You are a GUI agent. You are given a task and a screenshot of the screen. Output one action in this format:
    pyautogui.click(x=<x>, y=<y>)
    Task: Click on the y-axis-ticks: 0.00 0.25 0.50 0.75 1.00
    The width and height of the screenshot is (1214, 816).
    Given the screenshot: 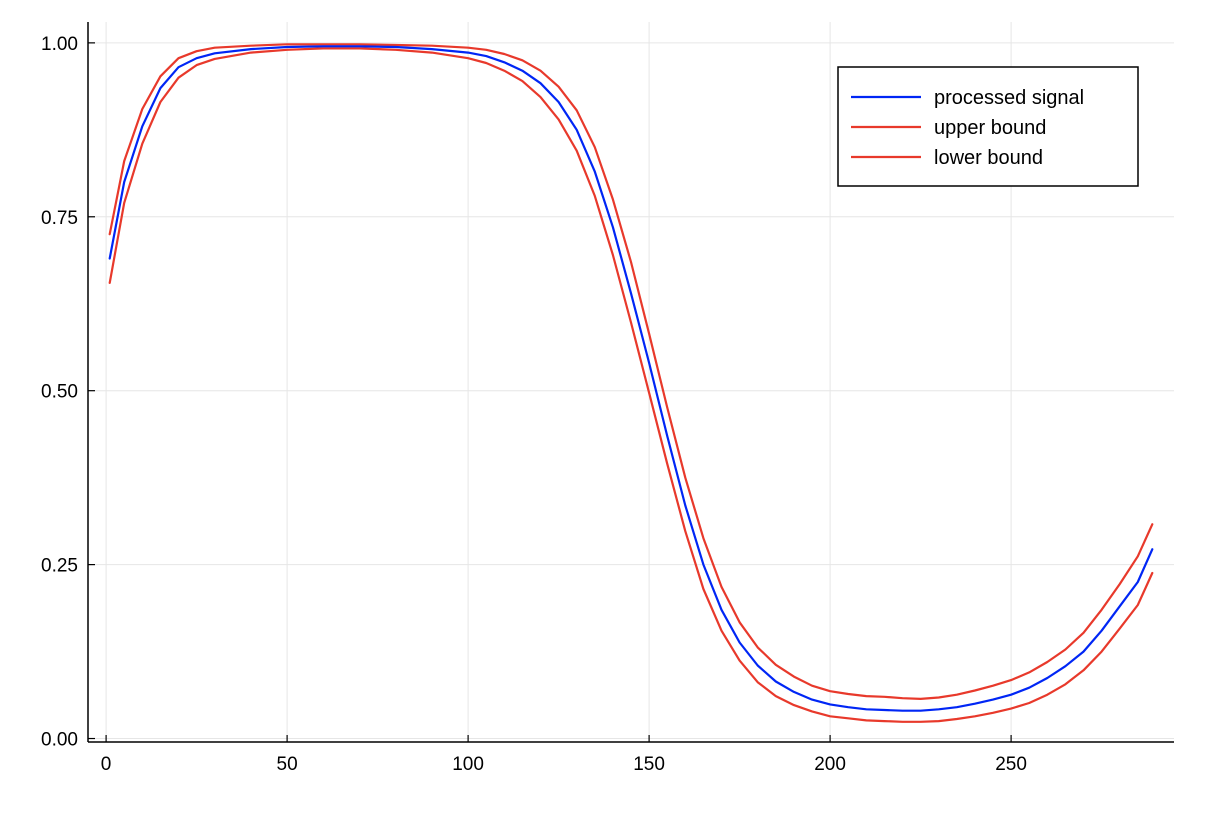 What is the action you would take?
    pyautogui.click(x=68, y=392)
    